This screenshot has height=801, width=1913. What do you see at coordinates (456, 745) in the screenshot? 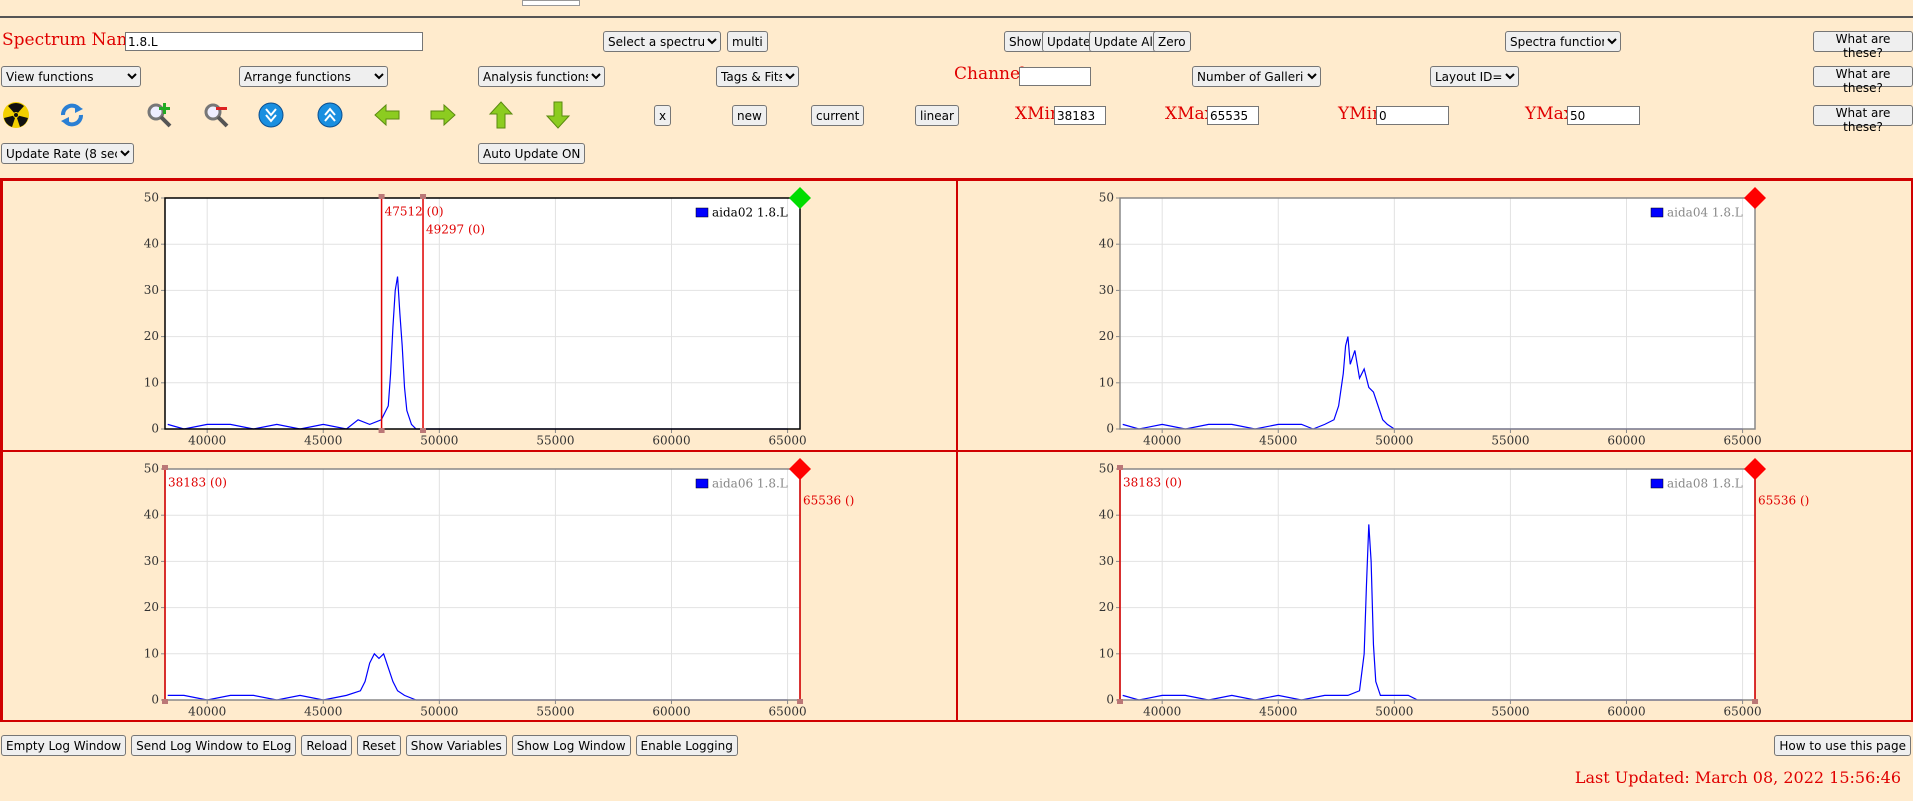
I see `footer-button: Show Variables` at bounding box center [456, 745].